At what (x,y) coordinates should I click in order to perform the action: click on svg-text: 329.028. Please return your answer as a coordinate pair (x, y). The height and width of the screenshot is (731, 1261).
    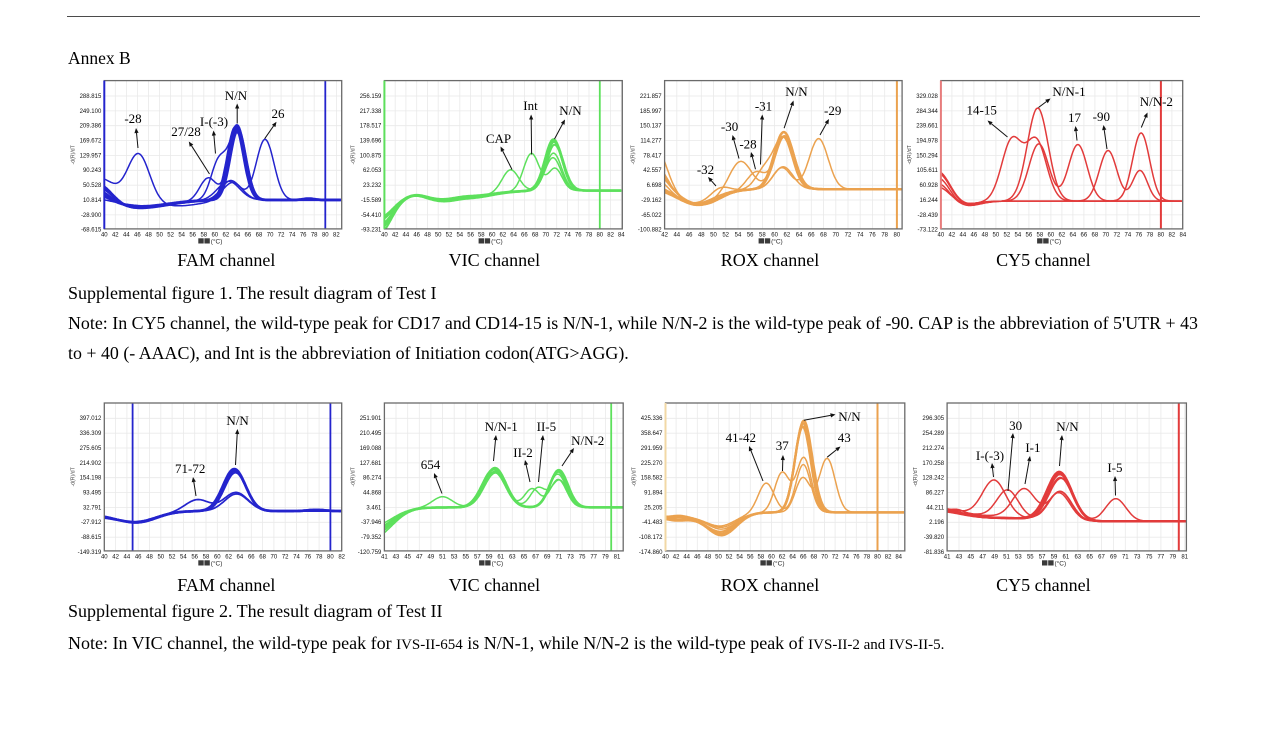
    Looking at the image, I should click on (927, 97).